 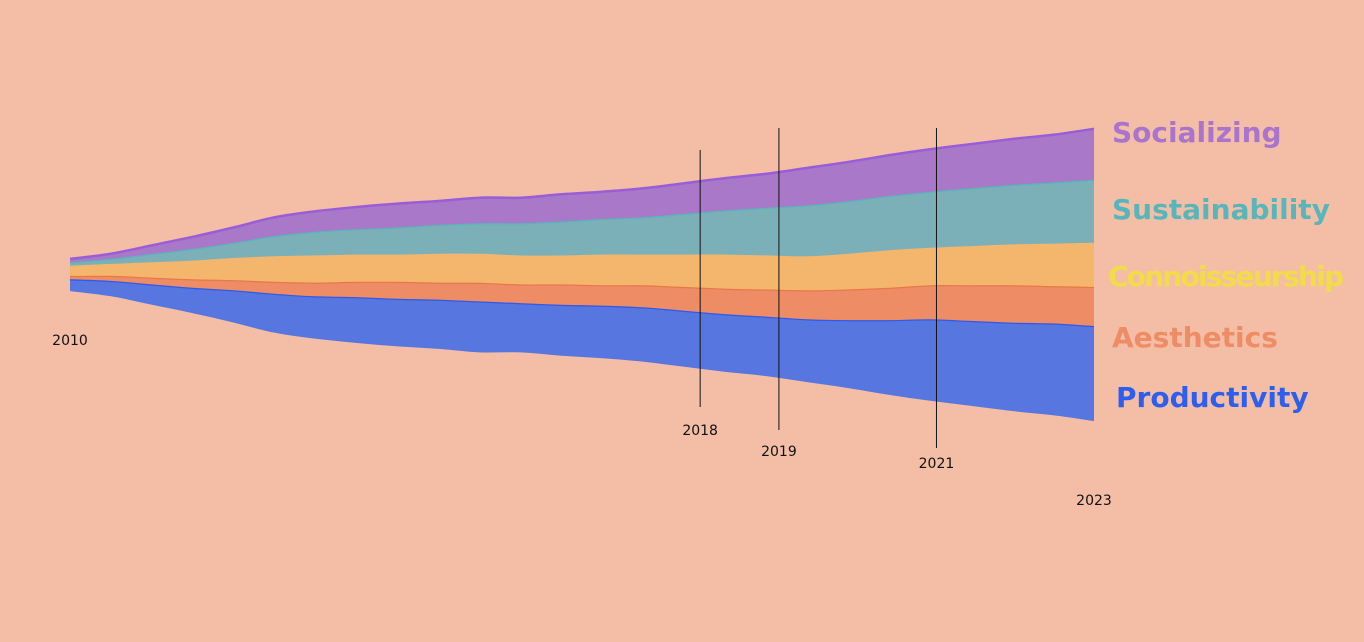 I want to click on year-label-2018: 2018, so click(x=700, y=431).